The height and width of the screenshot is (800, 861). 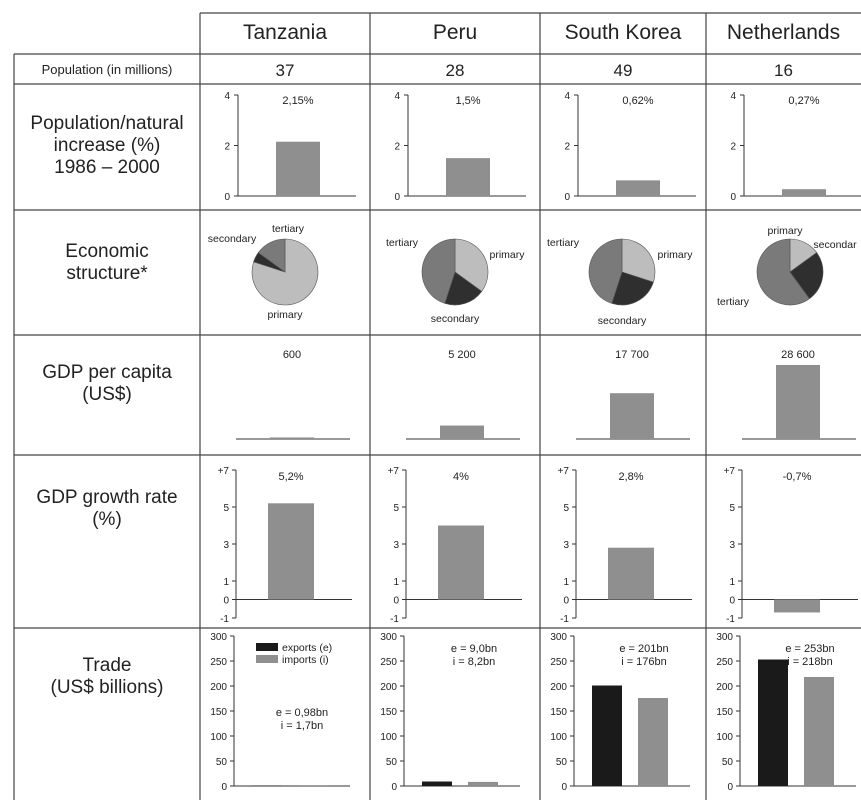 I want to click on data-label: -0,7%, so click(x=797, y=477).